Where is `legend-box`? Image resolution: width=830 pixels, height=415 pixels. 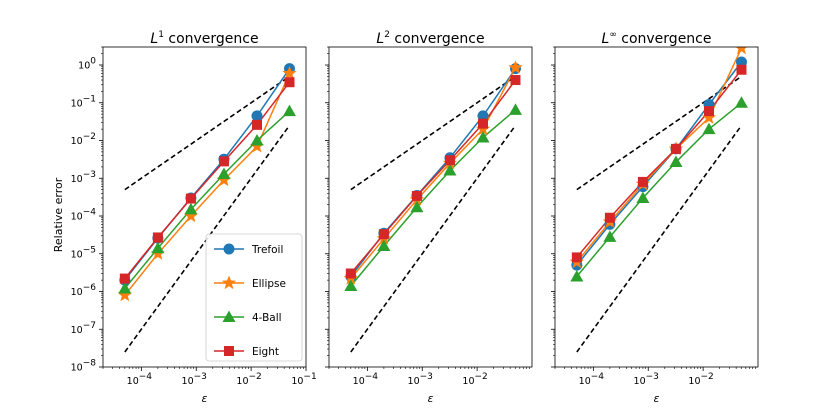
legend-box is located at coordinates (254, 297).